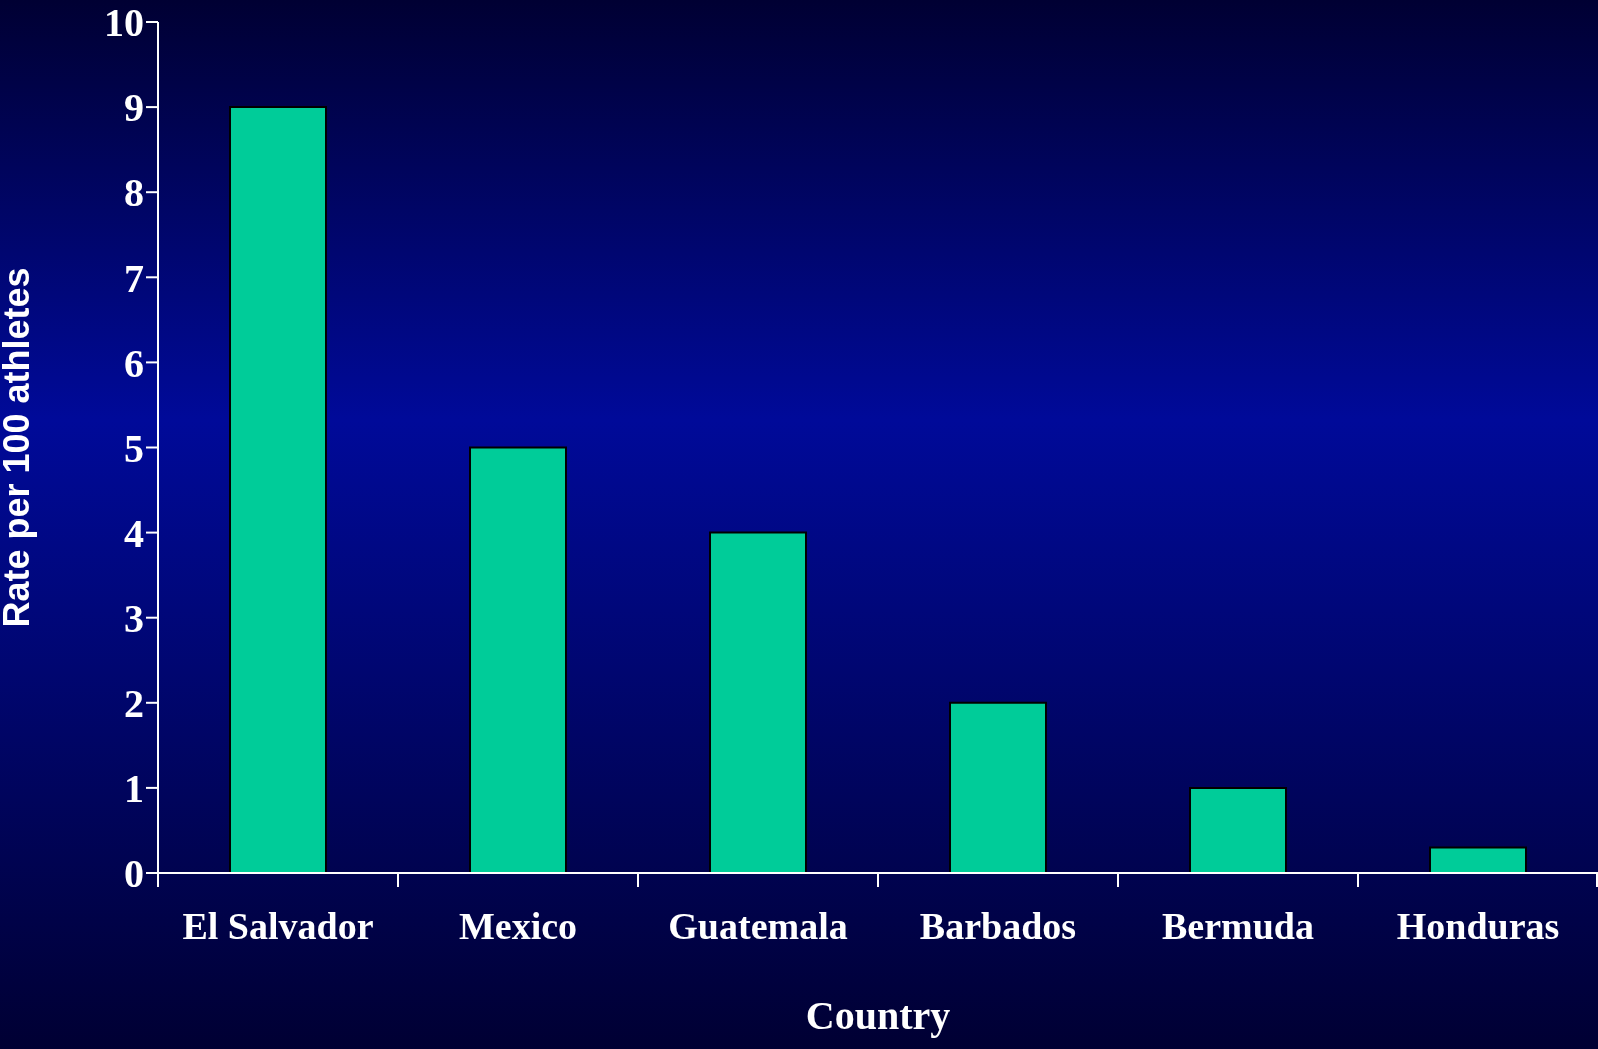 Image resolution: width=1598 pixels, height=1049 pixels. I want to click on y-tick-label: 3, so click(134, 618).